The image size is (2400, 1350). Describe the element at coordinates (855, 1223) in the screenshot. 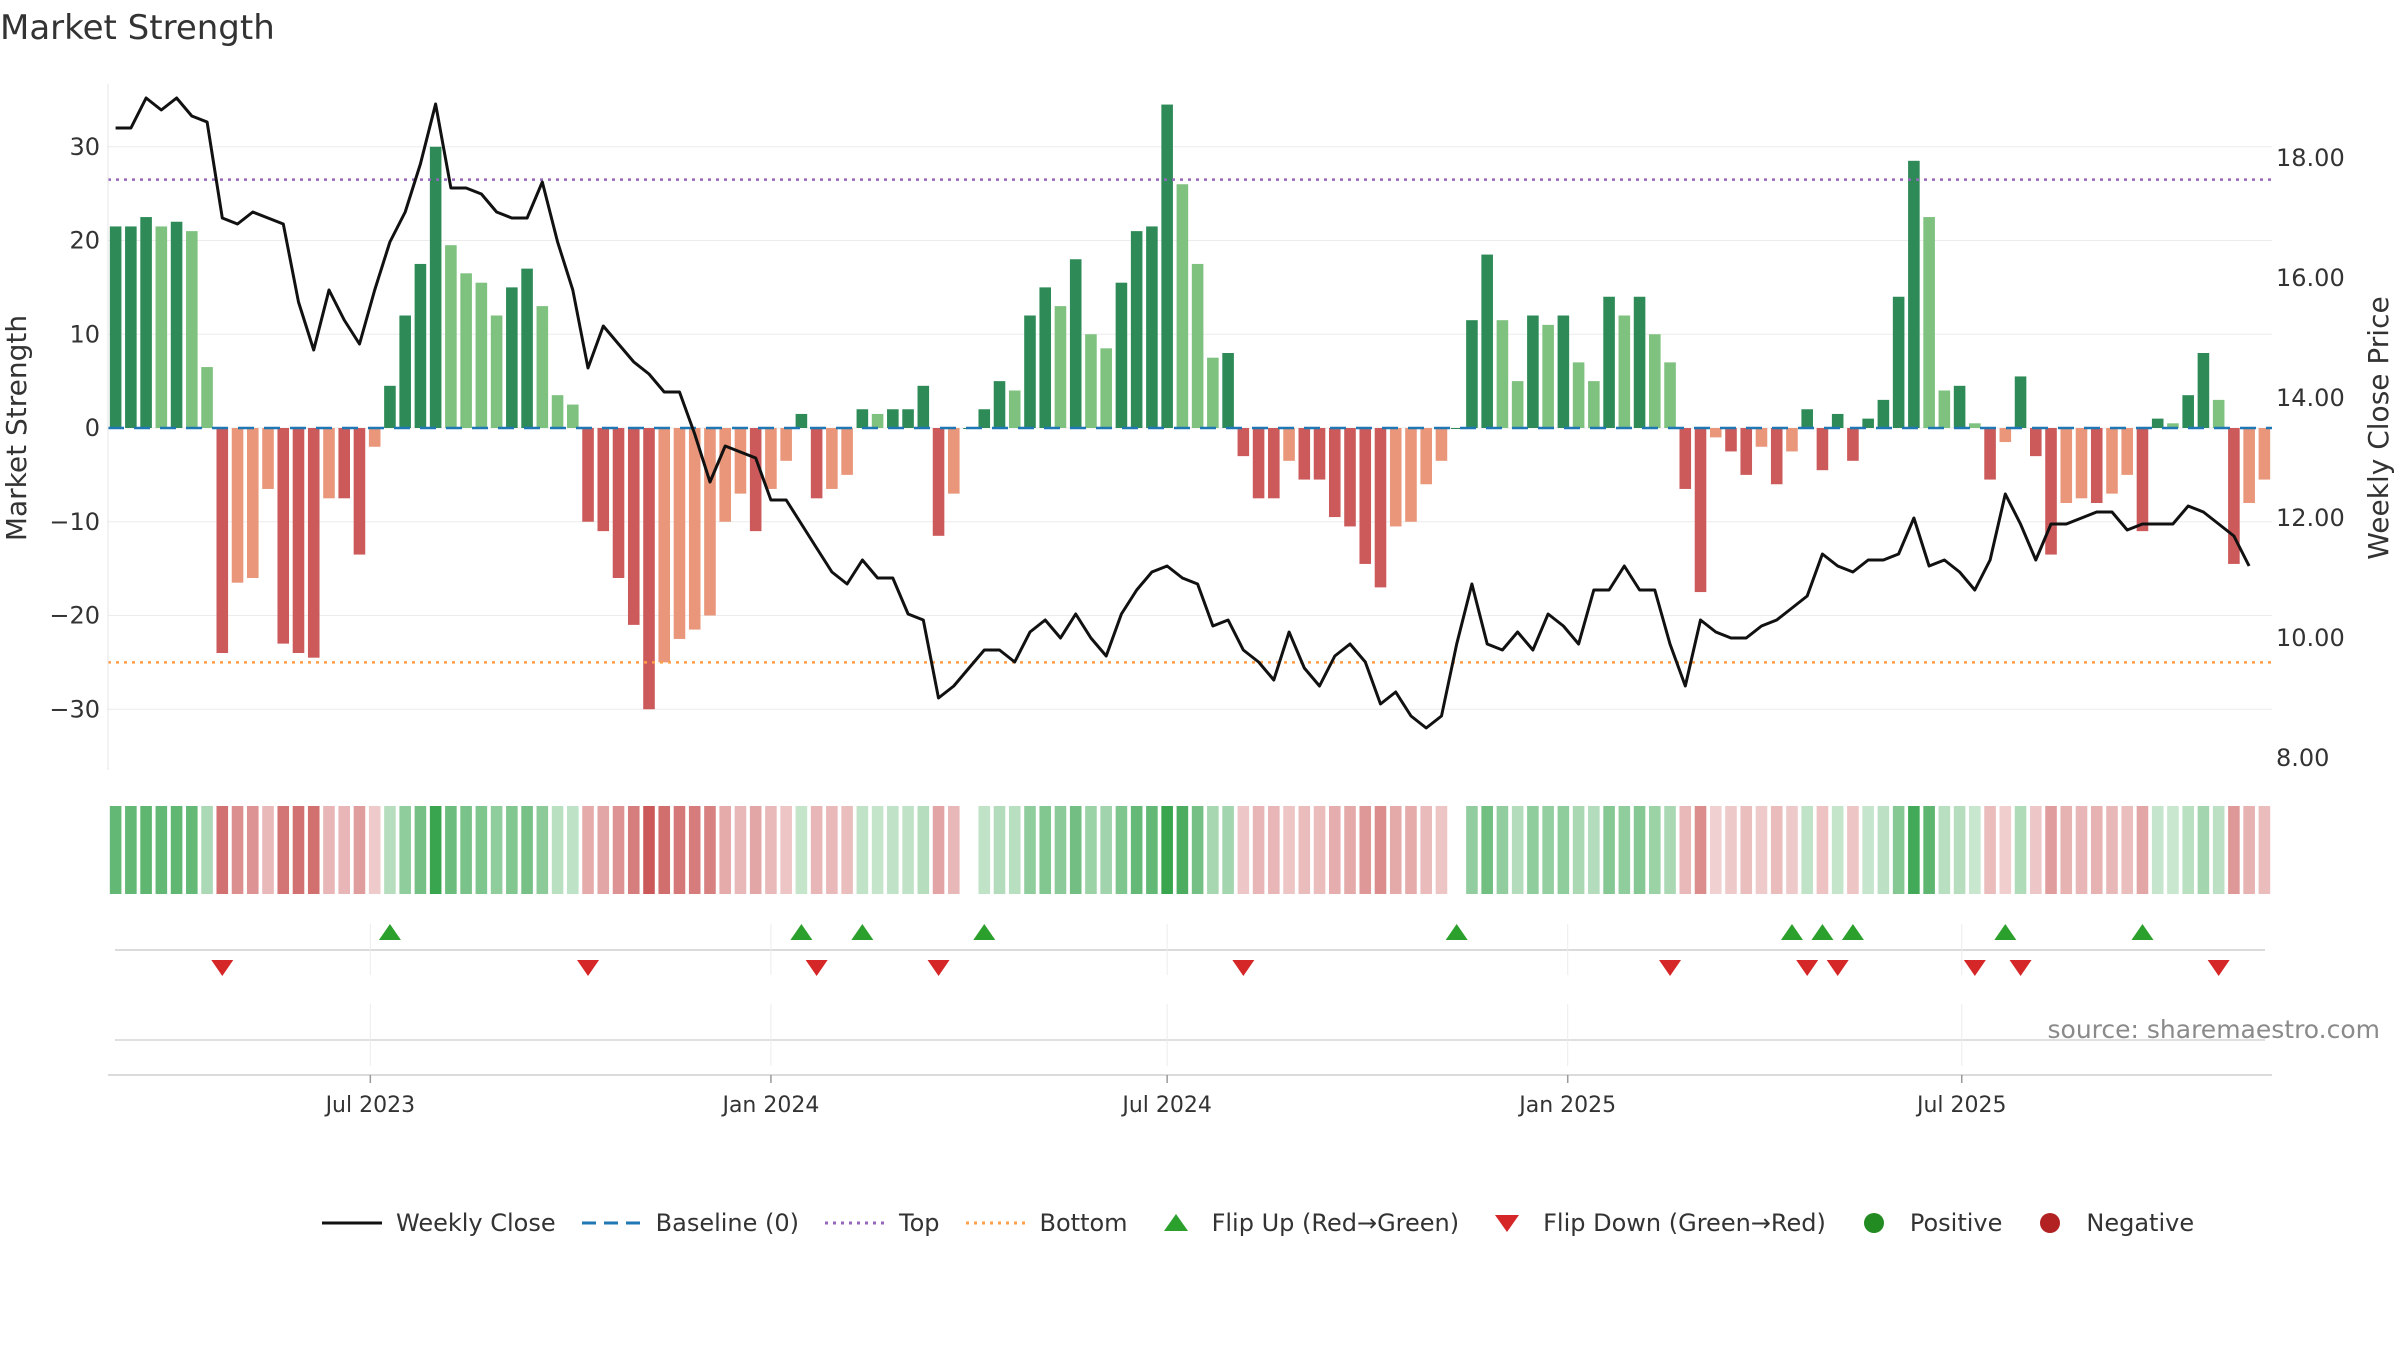

I see `legend-swatch-top` at that location.